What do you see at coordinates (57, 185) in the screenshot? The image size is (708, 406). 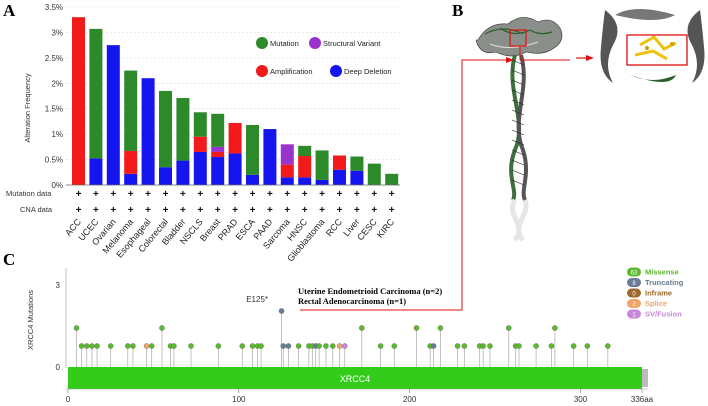 I see `y-tick-label: 0%` at bounding box center [57, 185].